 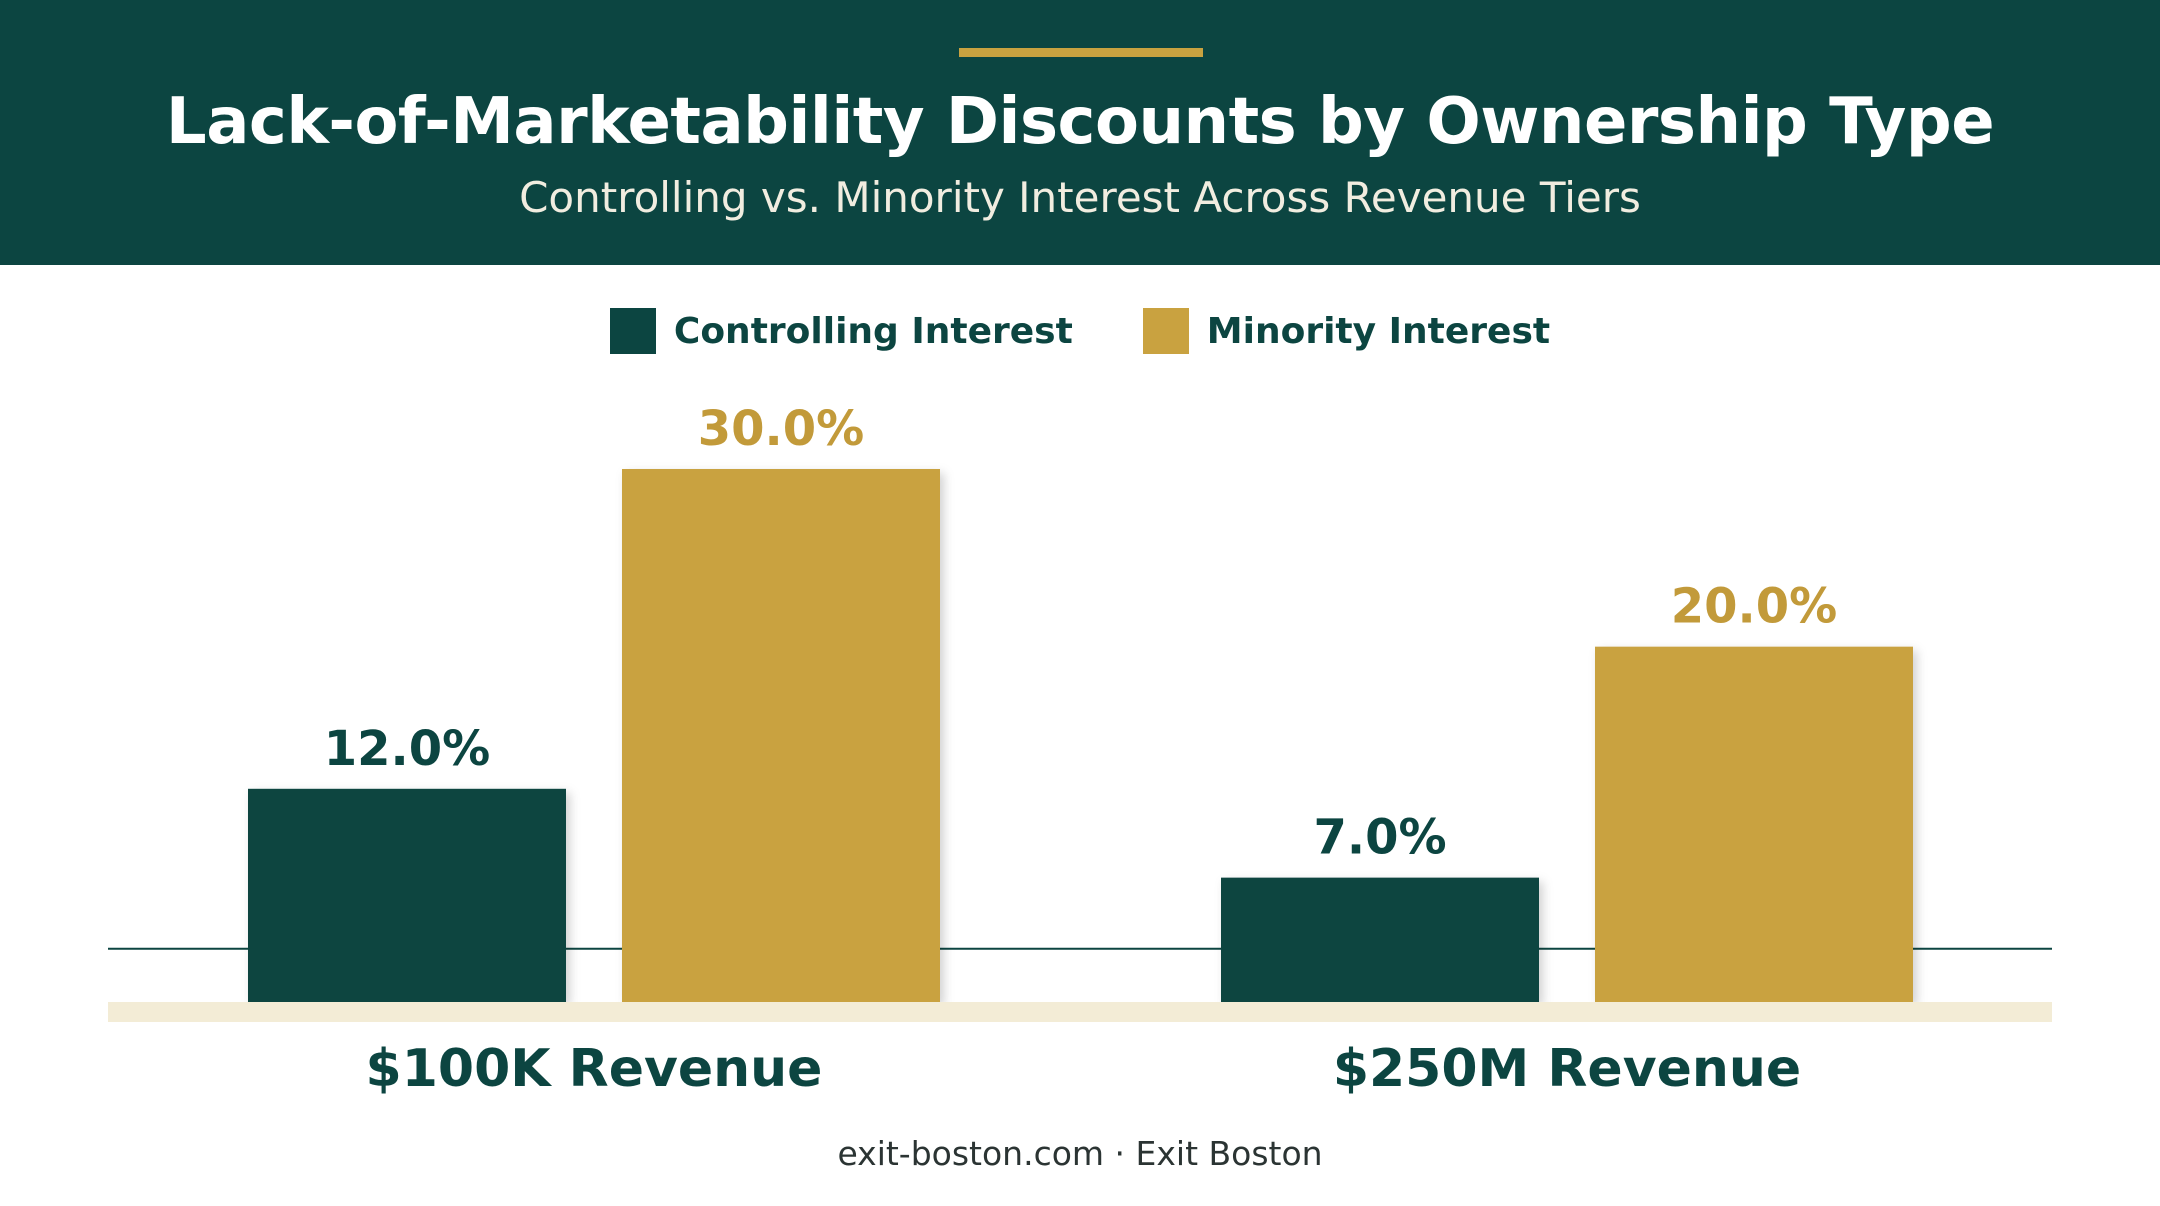 I want to click on legend-swatch-controlling, so click(x=632, y=331).